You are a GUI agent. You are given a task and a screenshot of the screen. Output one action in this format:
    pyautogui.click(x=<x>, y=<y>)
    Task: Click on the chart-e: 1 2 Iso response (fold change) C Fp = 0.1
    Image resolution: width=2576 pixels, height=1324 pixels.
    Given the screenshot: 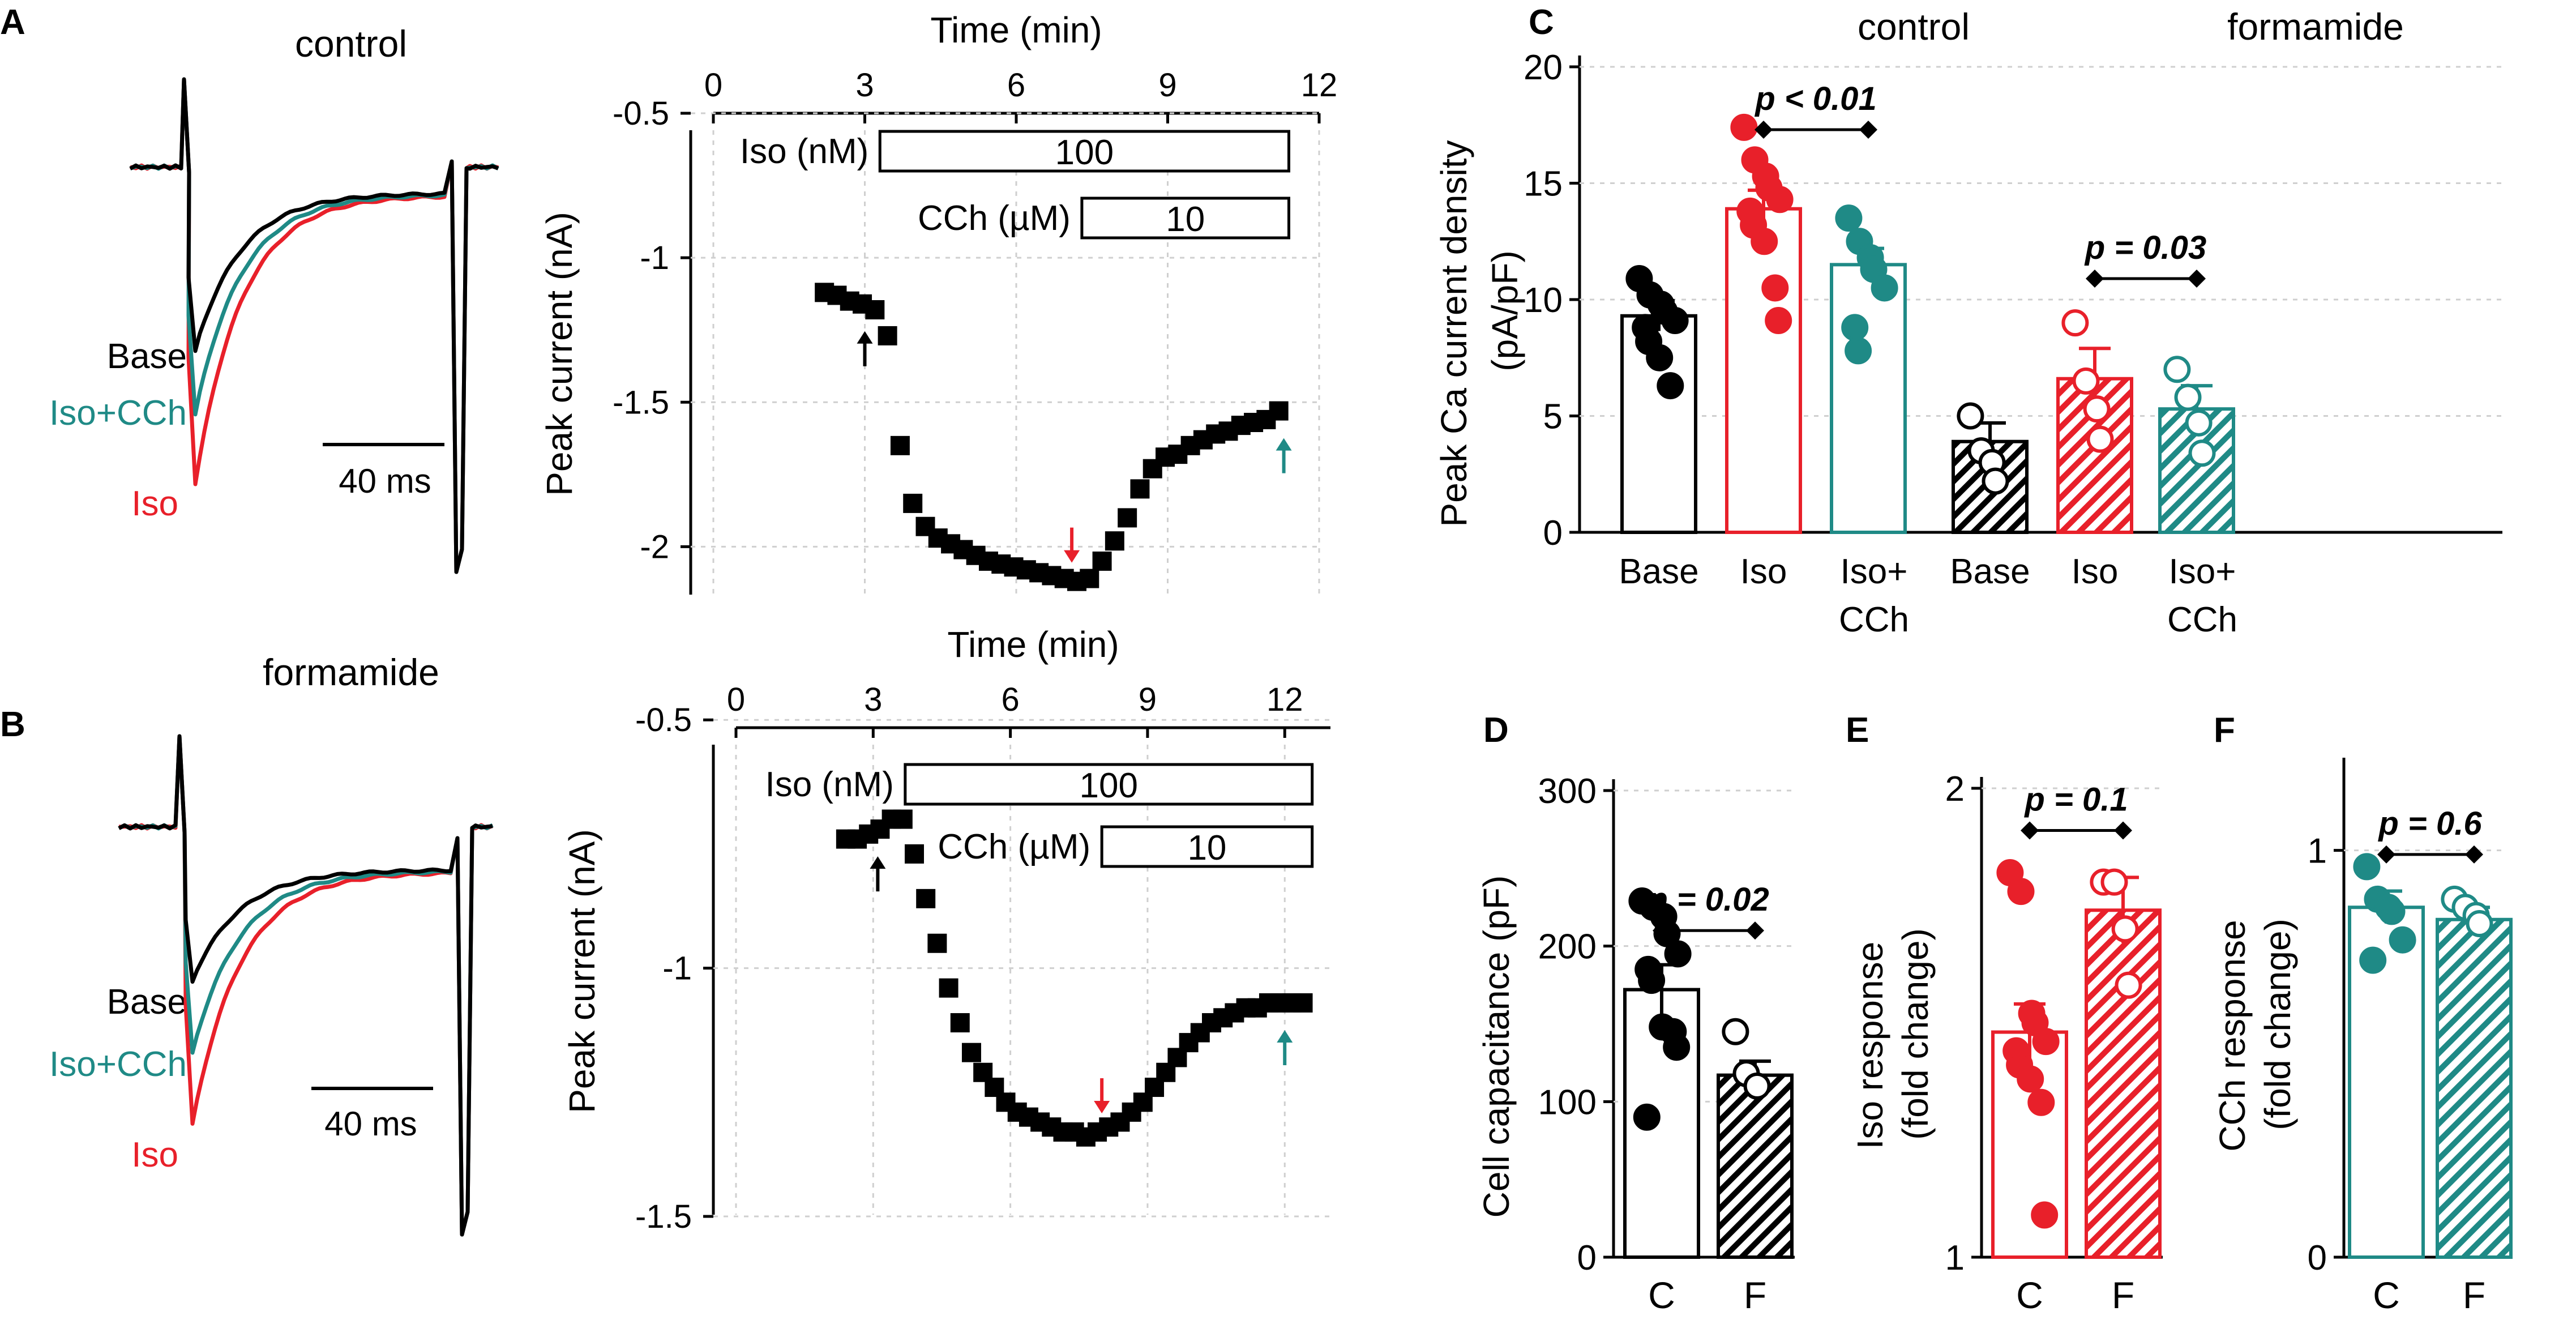 What is the action you would take?
    pyautogui.click(x=2006, y=1043)
    